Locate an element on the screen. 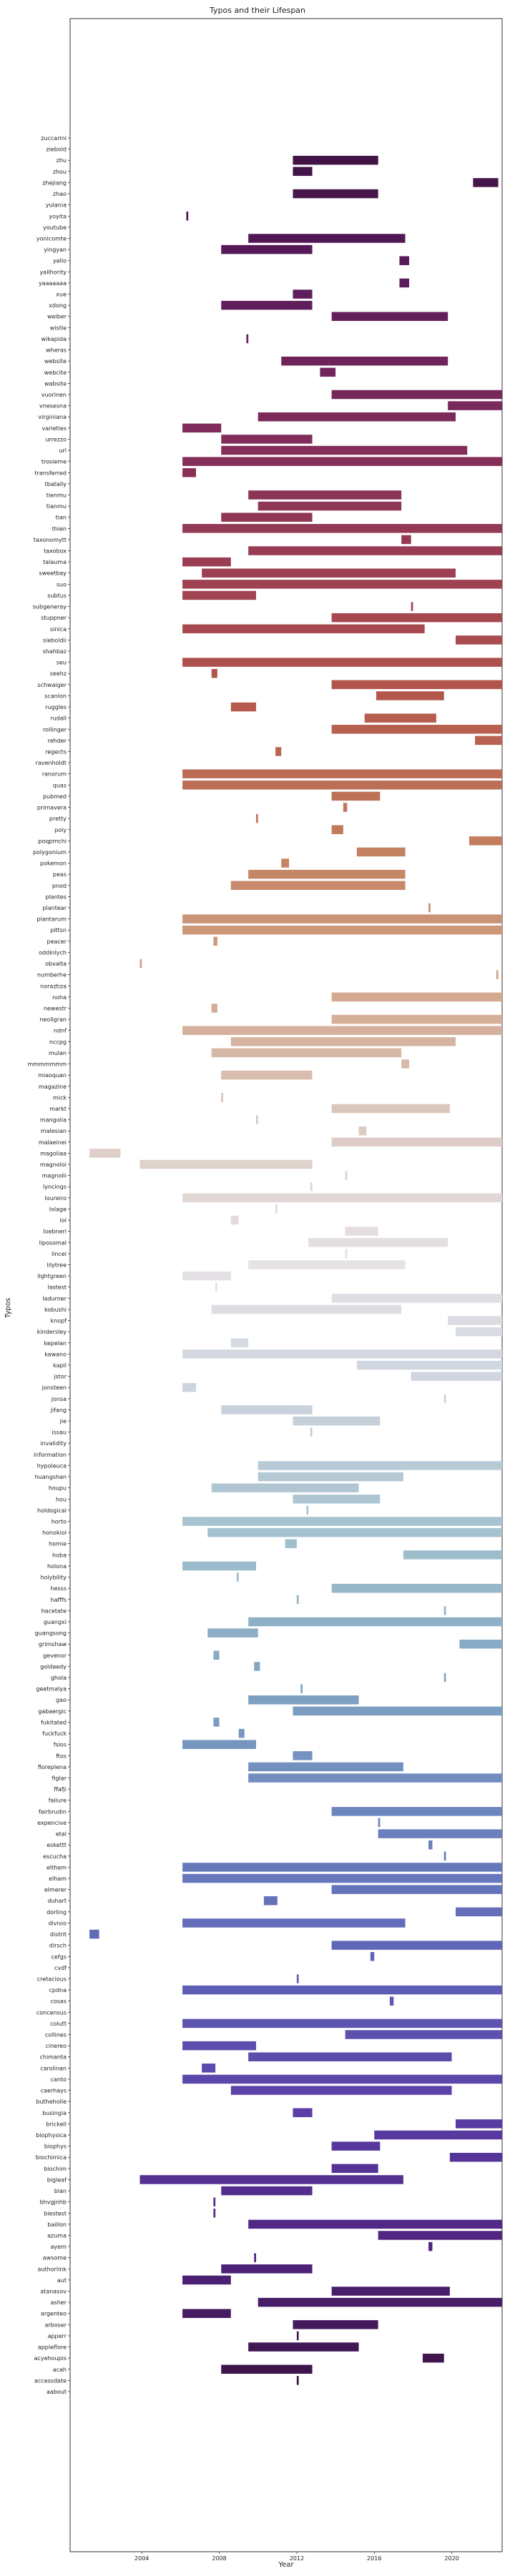 This screenshot has height=2576, width=515. y-tick-label: duhart is located at coordinates (57, 1901).